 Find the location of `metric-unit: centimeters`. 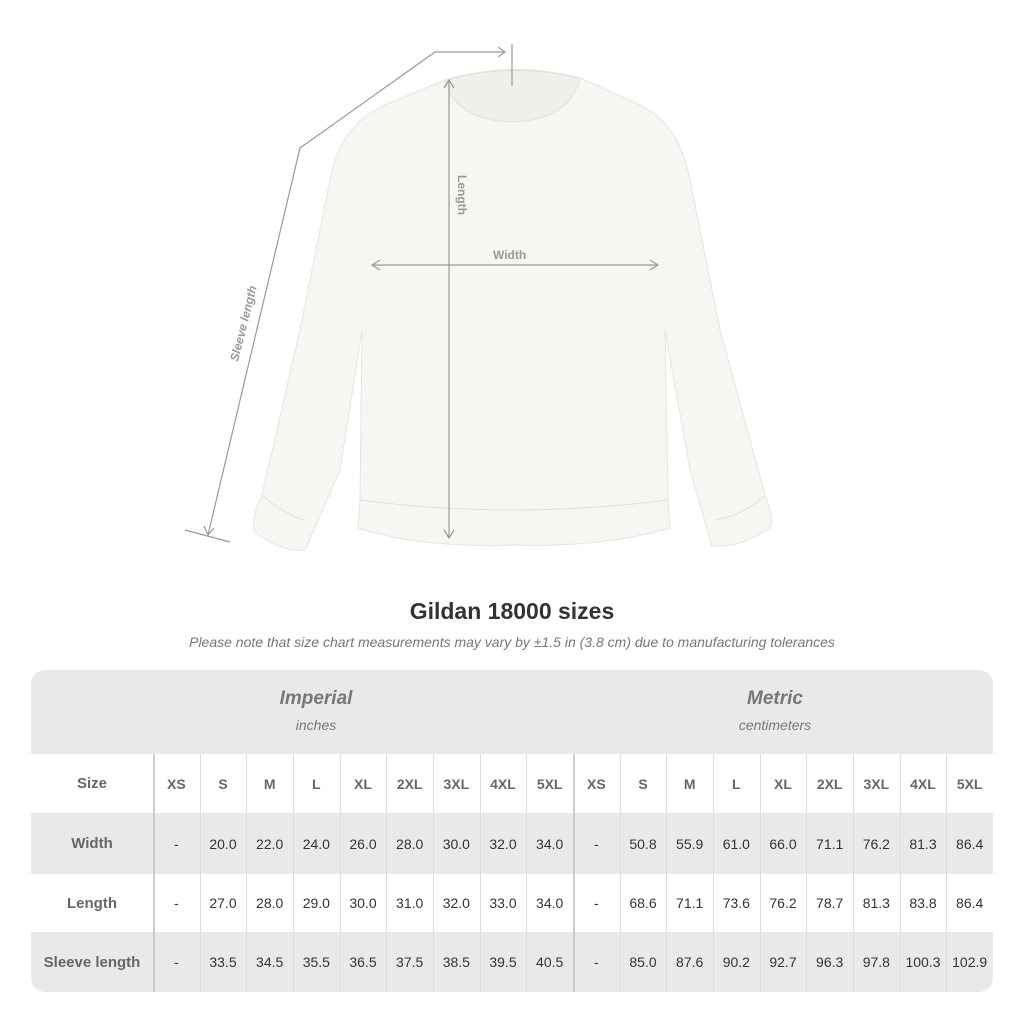

metric-unit: centimeters is located at coordinates (775, 725).